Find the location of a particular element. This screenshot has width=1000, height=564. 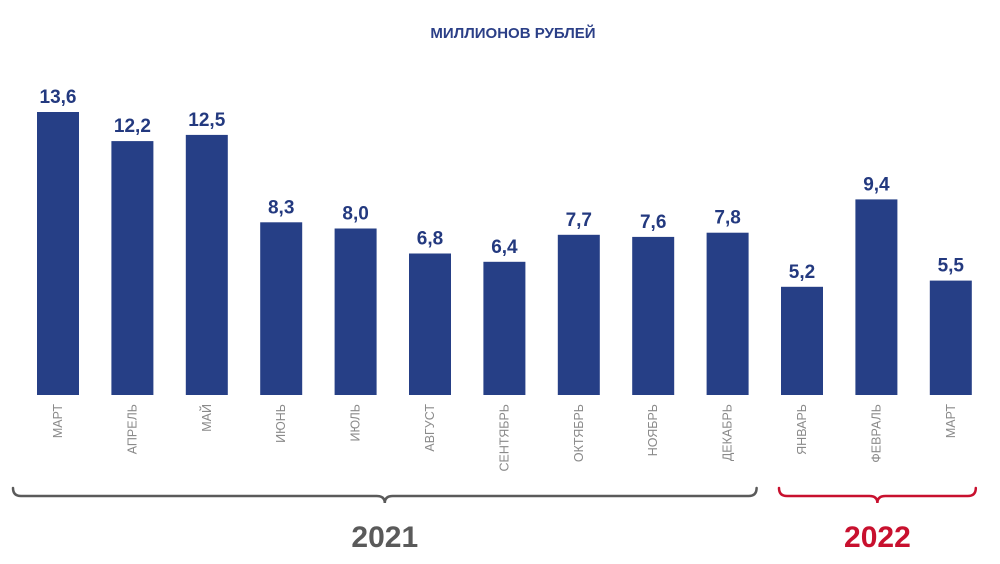

category-label-6: АВГУСТ is located at coordinates (430, 428).